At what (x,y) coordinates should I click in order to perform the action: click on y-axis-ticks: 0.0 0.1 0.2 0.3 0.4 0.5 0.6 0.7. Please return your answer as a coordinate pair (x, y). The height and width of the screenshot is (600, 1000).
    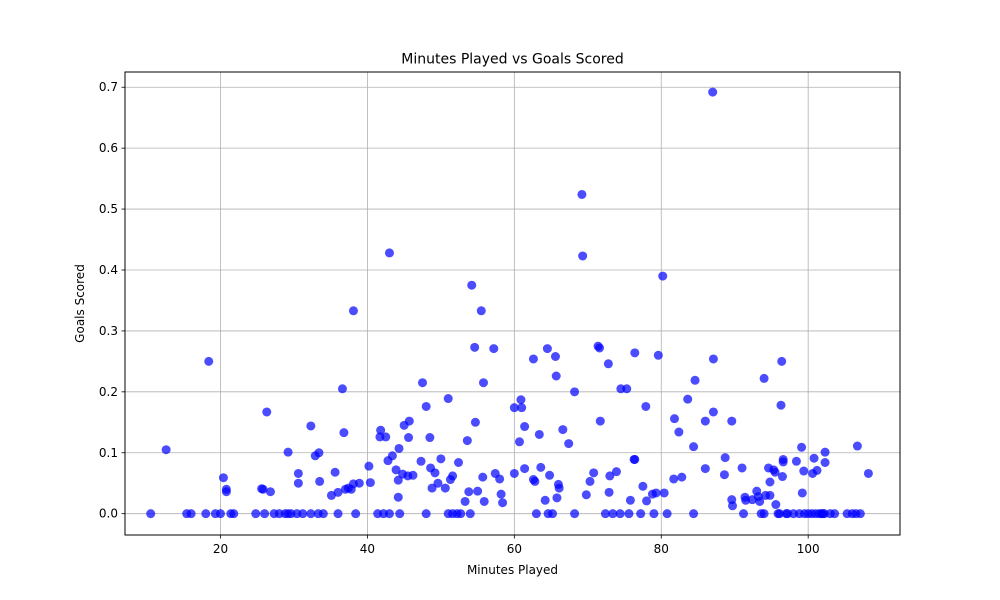
    Looking at the image, I should click on (112, 300).